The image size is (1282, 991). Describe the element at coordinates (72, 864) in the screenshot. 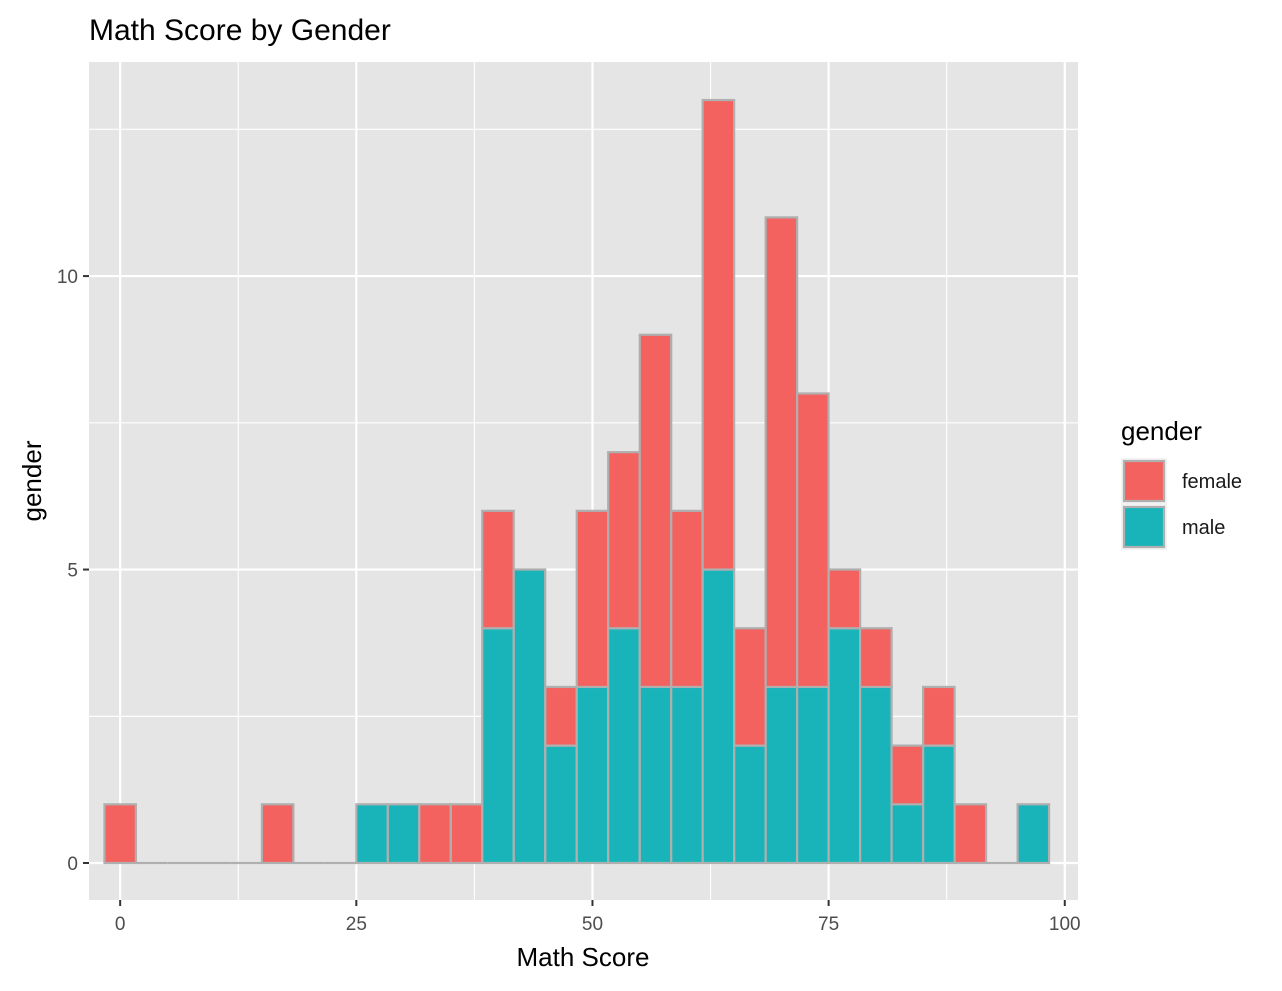

I see `y-tick-label: 0` at that location.